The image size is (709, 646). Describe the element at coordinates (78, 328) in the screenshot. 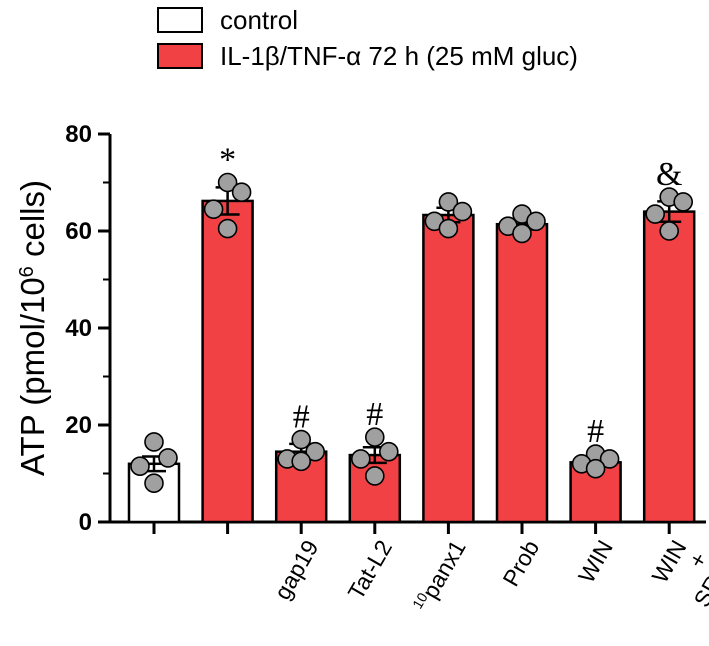

I see `y-tick-label: 40` at that location.